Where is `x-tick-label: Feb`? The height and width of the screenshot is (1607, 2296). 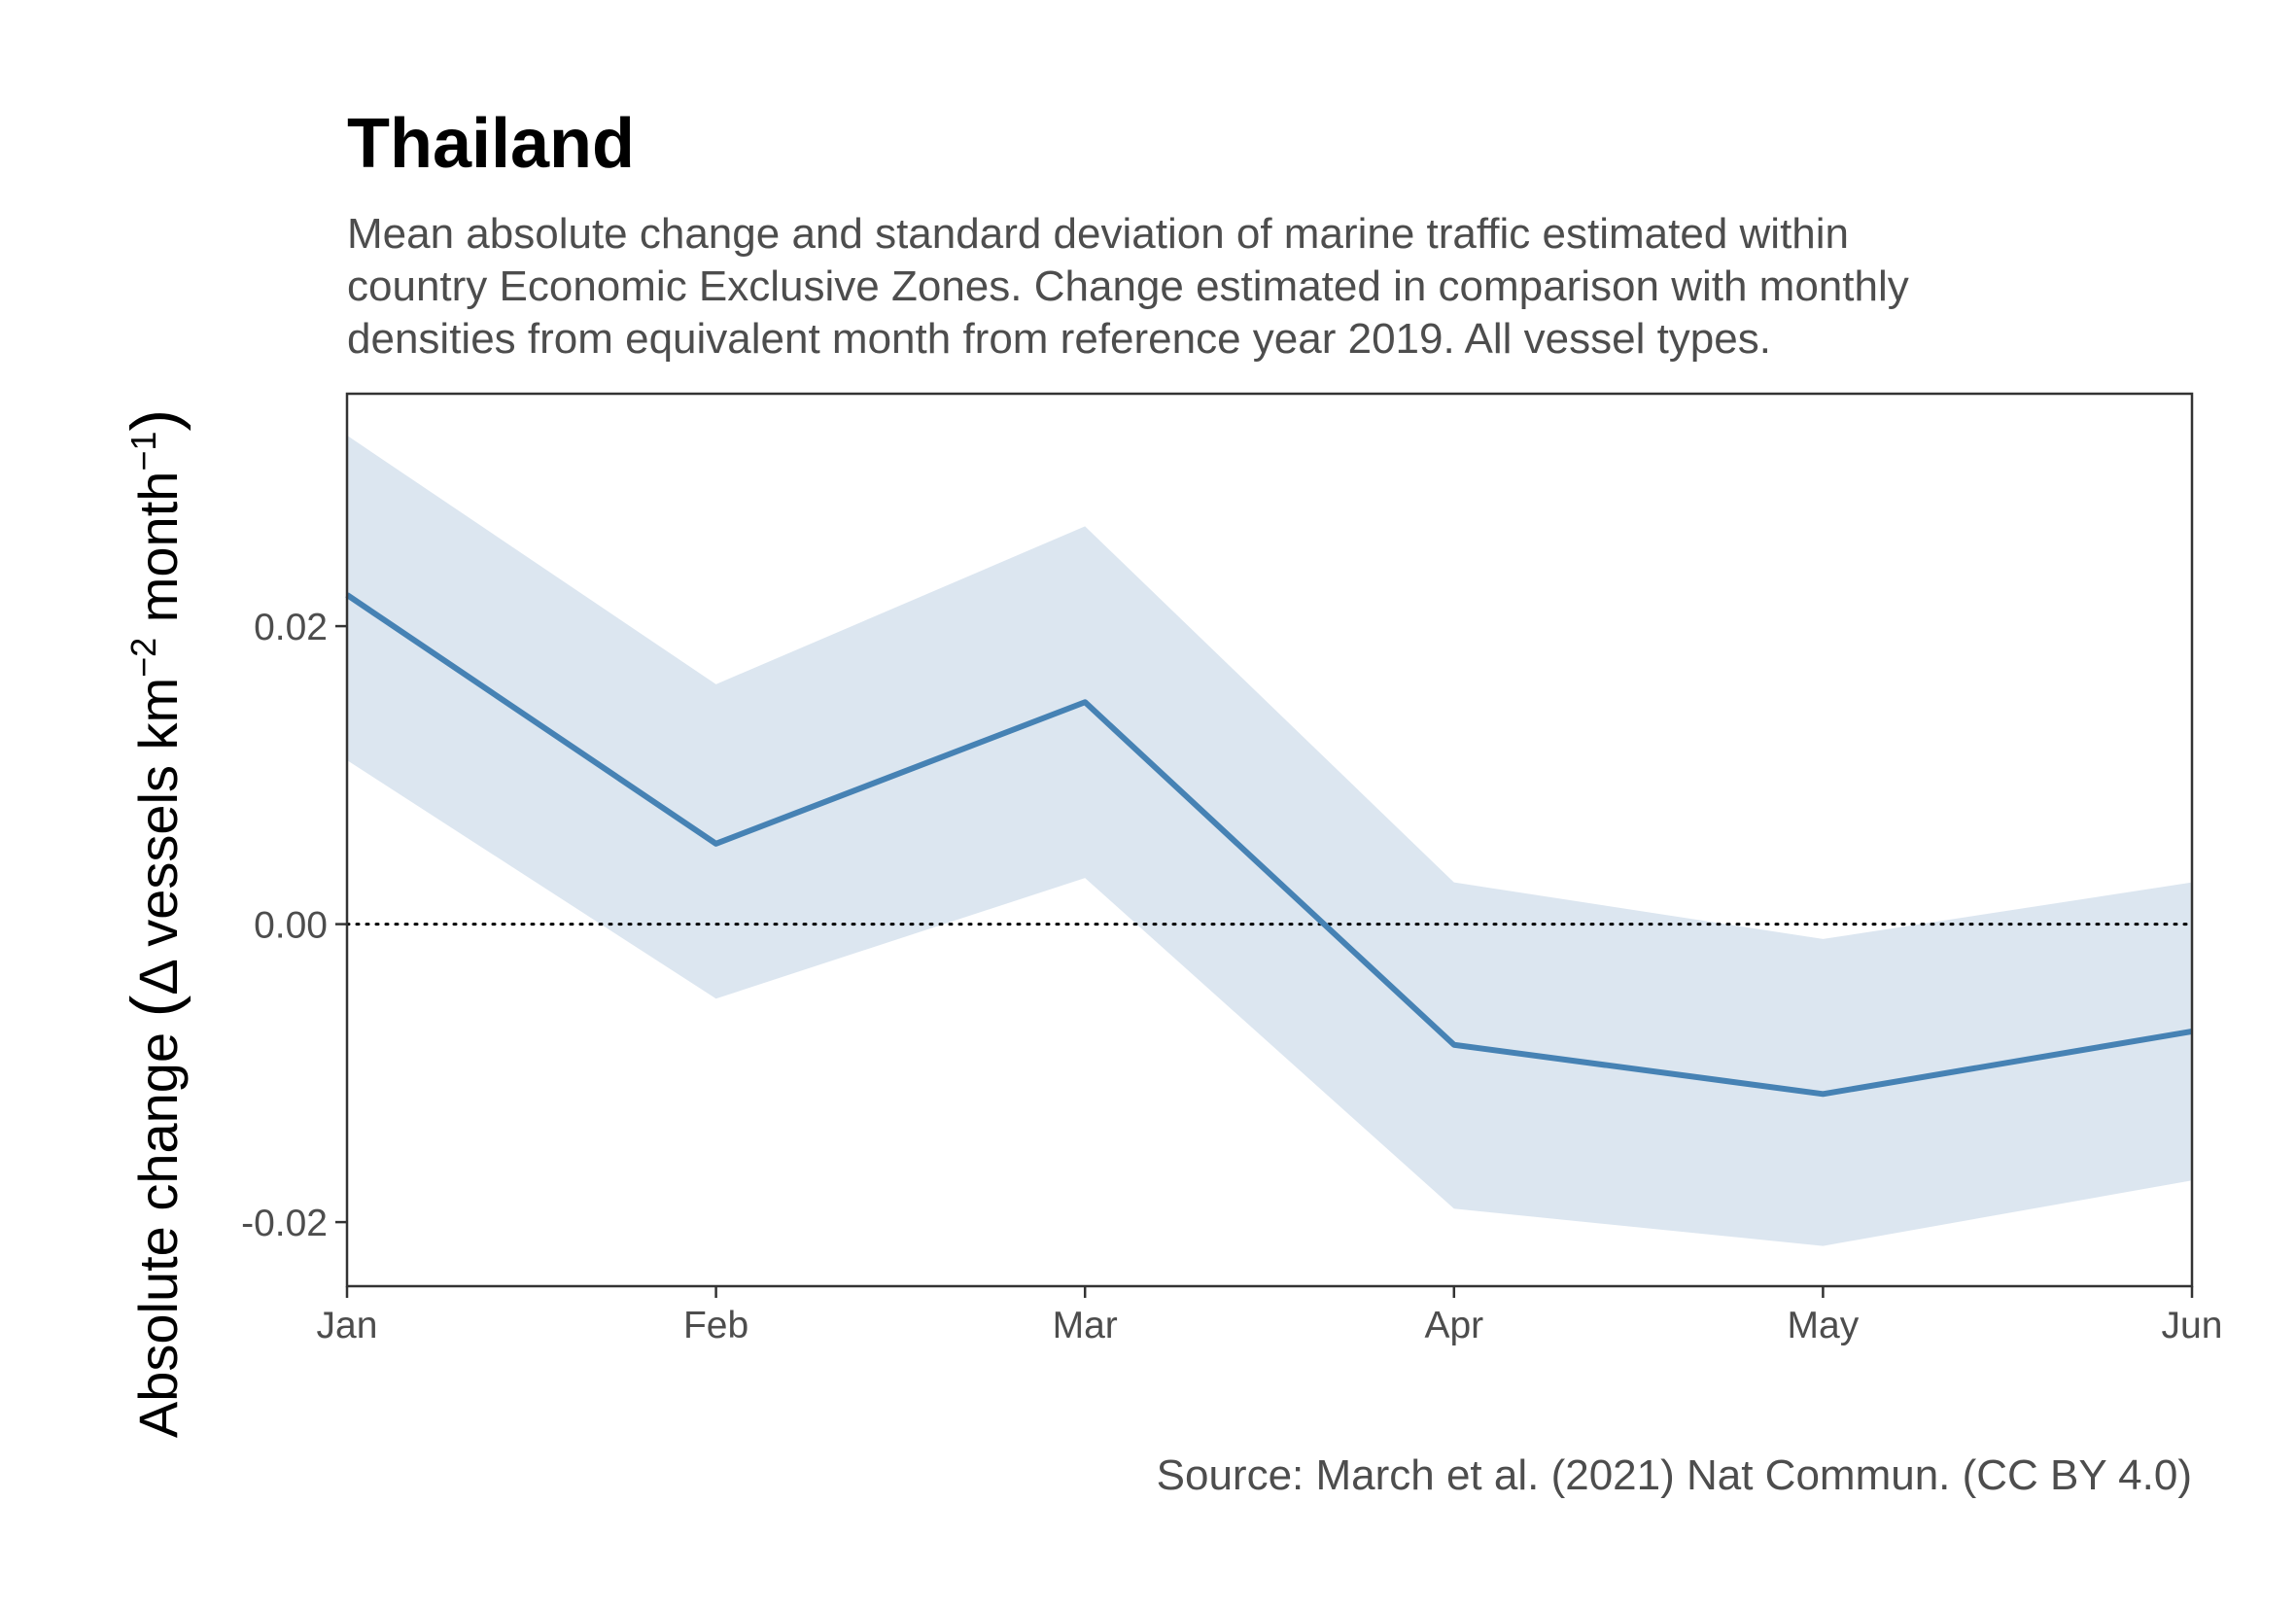 x-tick-label: Feb is located at coordinates (715, 1325).